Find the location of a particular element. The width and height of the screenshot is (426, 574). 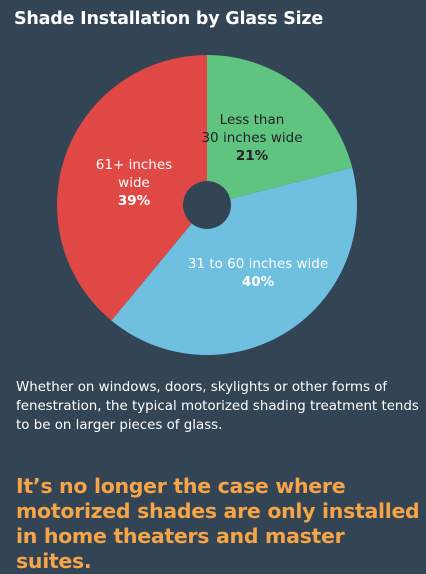

slice-label-61-inches-wide: 61+ inches wide 39% is located at coordinates (134, 183).